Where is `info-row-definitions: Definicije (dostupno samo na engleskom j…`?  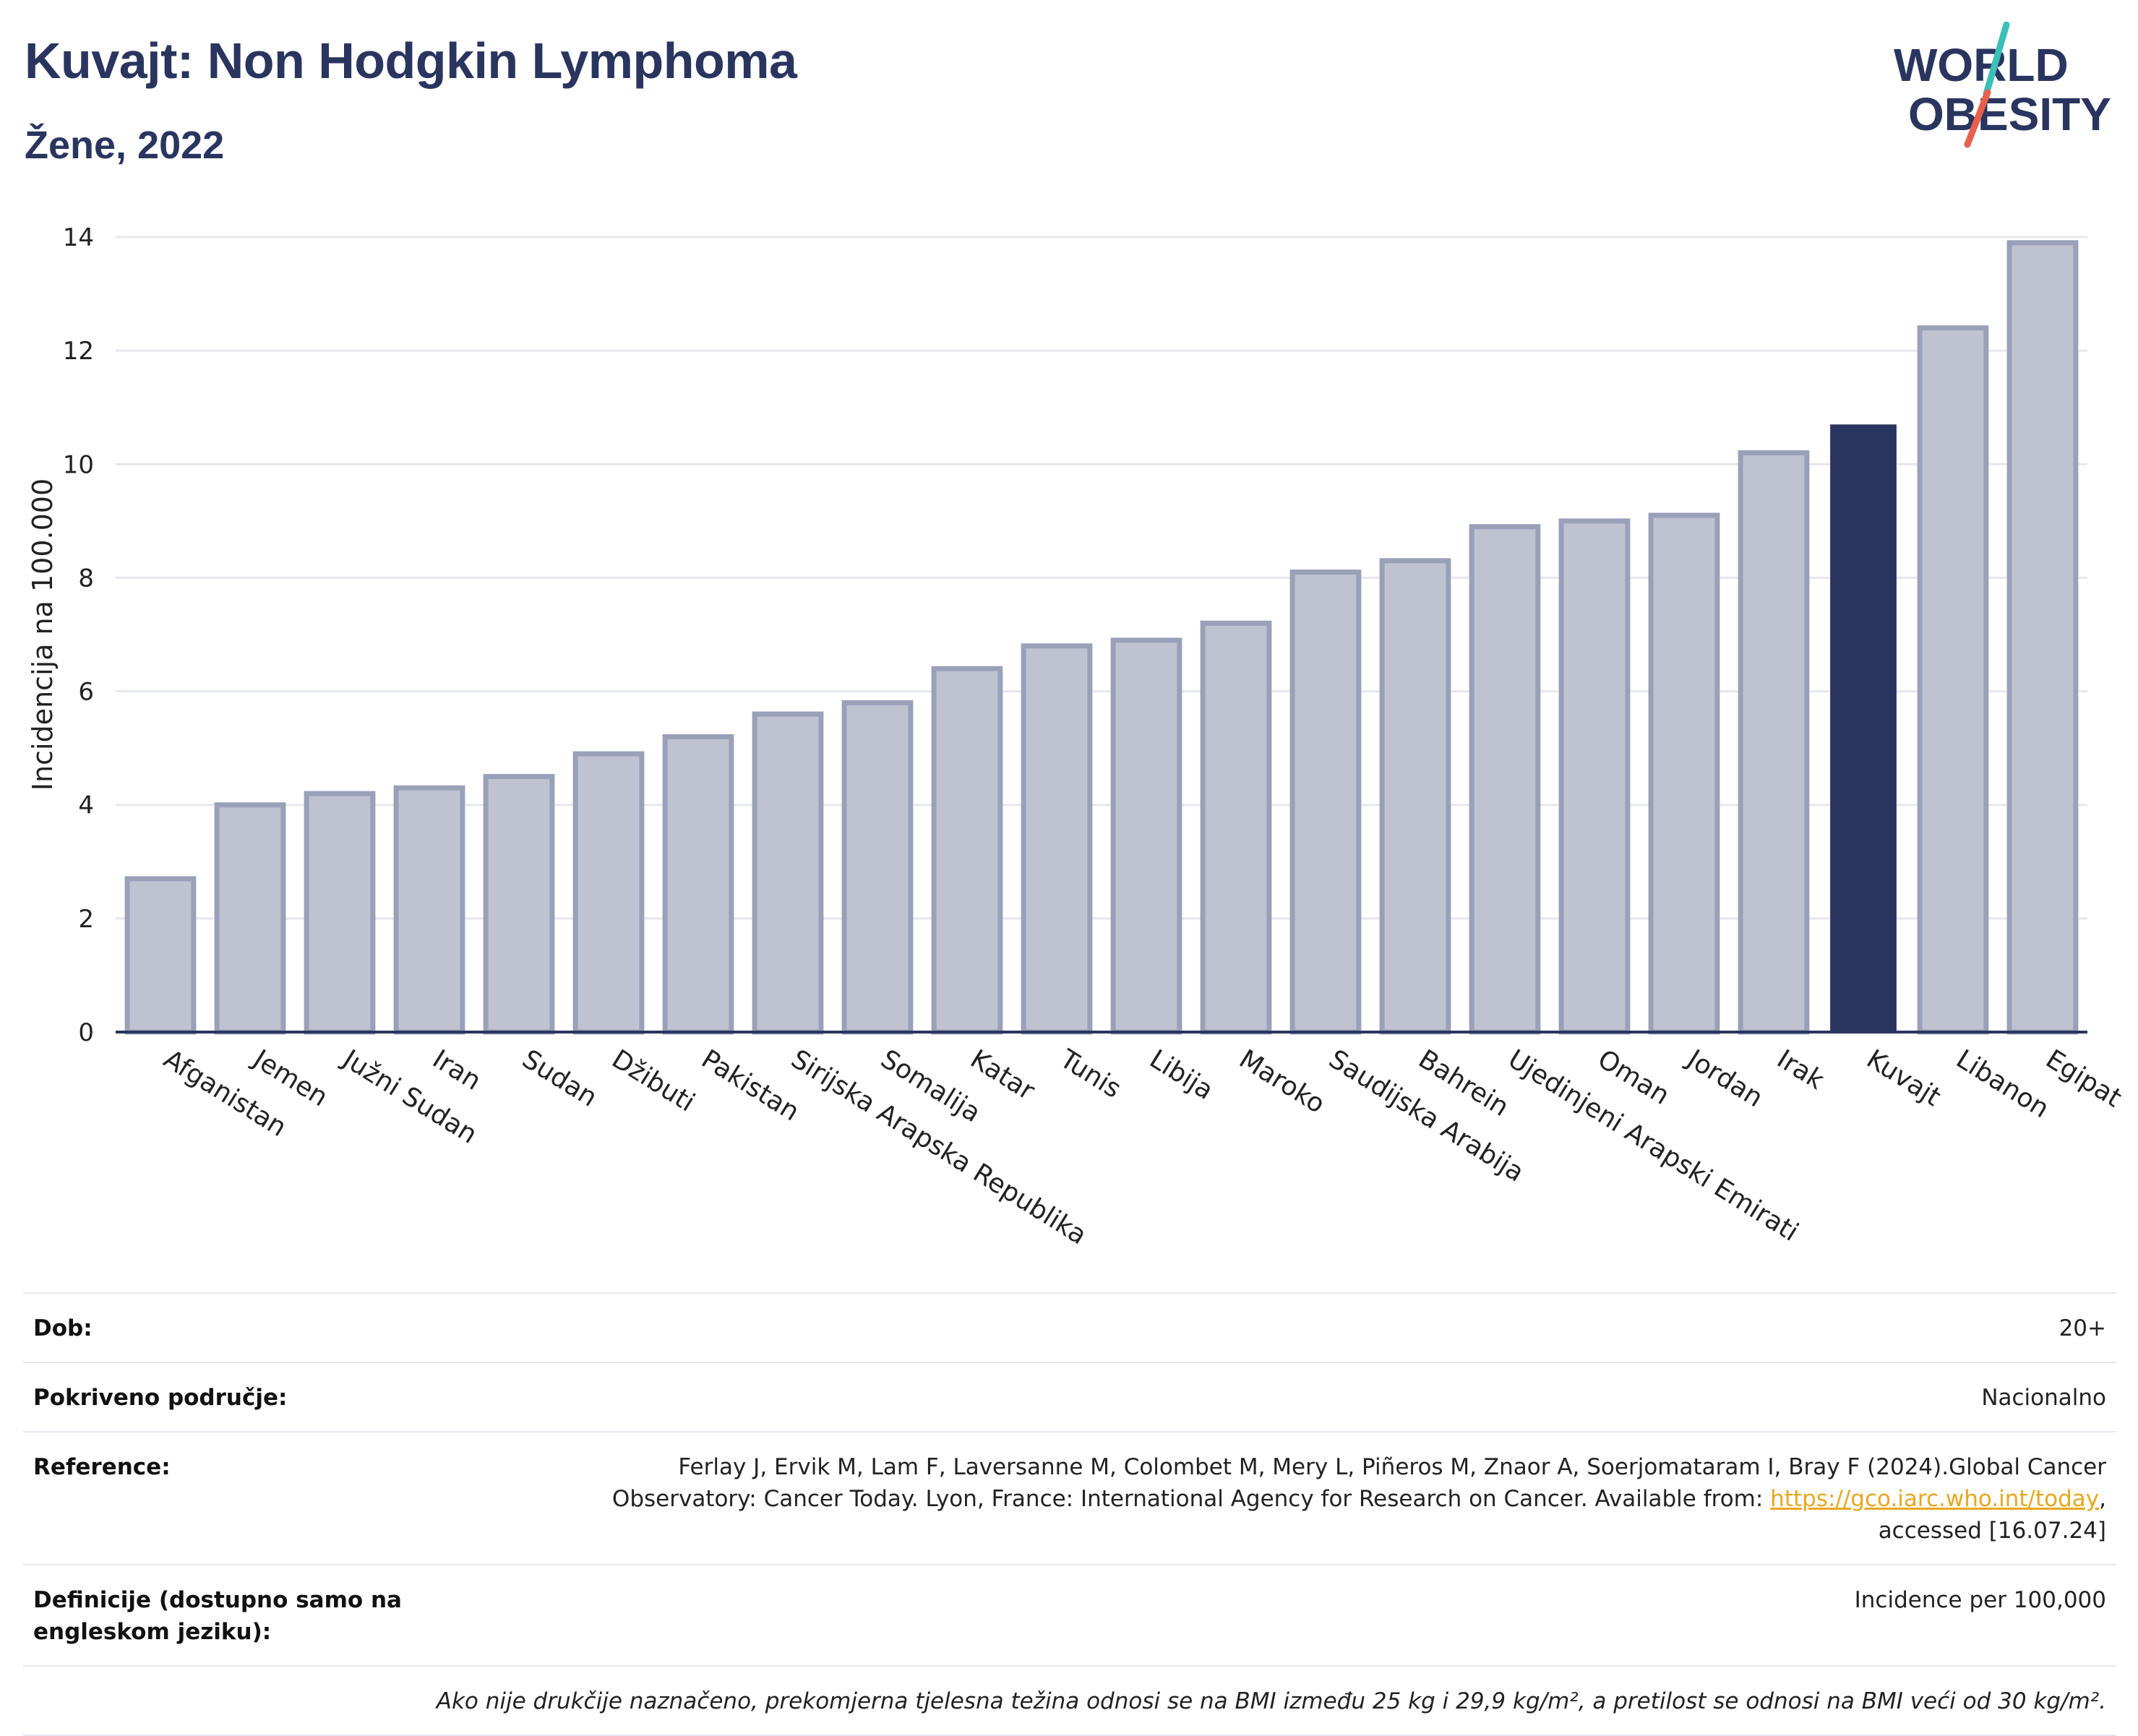
info-row-definitions: Definicije (dostupno samo na engleskom j… is located at coordinates (1069, 1615).